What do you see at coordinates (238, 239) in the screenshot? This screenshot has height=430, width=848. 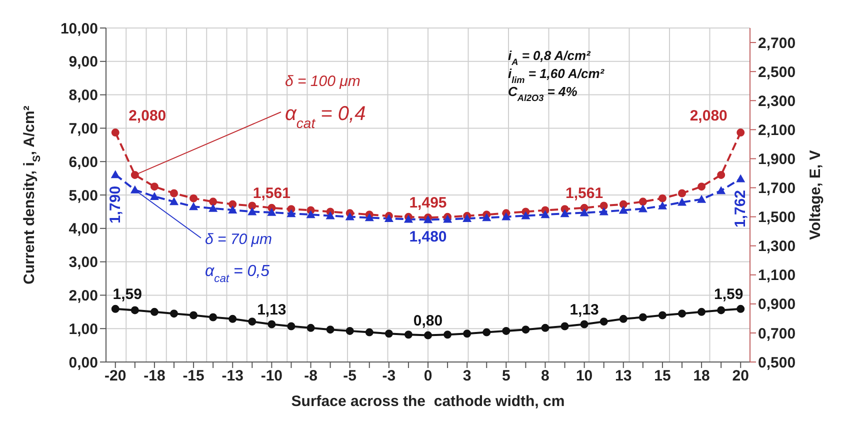 I see `annotation: δ = 70 μm` at bounding box center [238, 239].